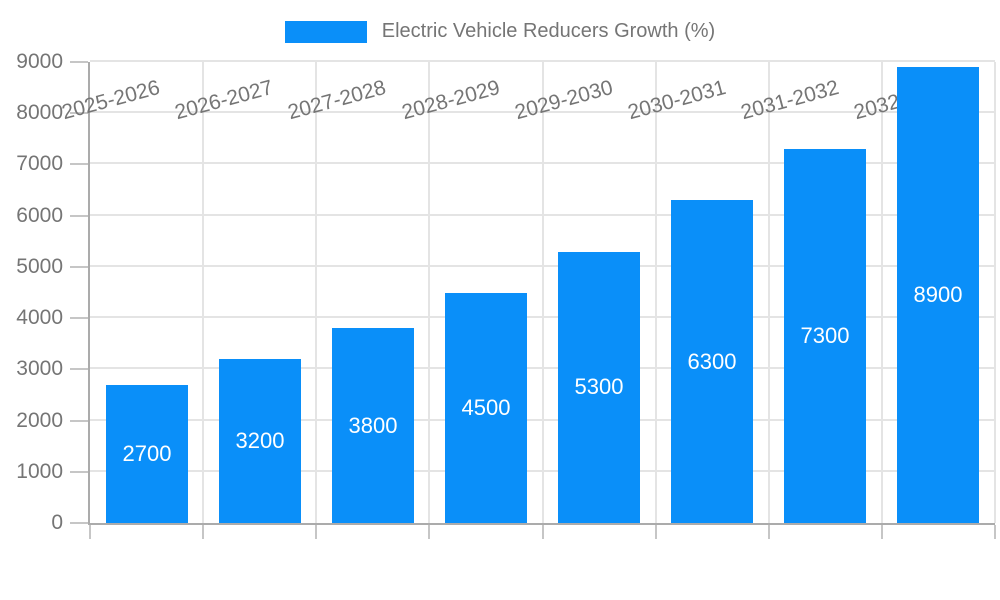  What do you see at coordinates (450, 100) in the screenshot?
I see `x-axis-category-label: 2028-2029` at bounding box center [450, 100].